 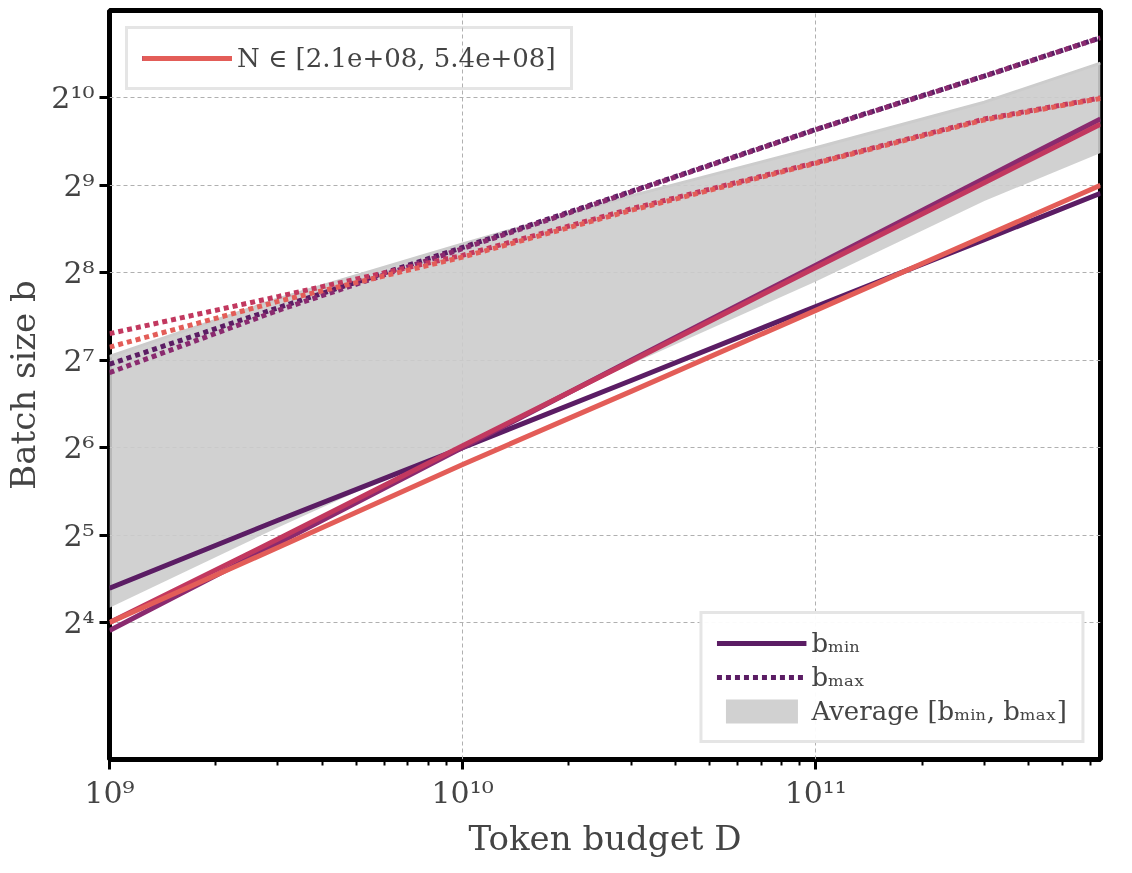 What do you see at coordinates (79, 622) in the screenshot?
I see `y-tick-label: 2⁴` at bounding box center [79, 622].